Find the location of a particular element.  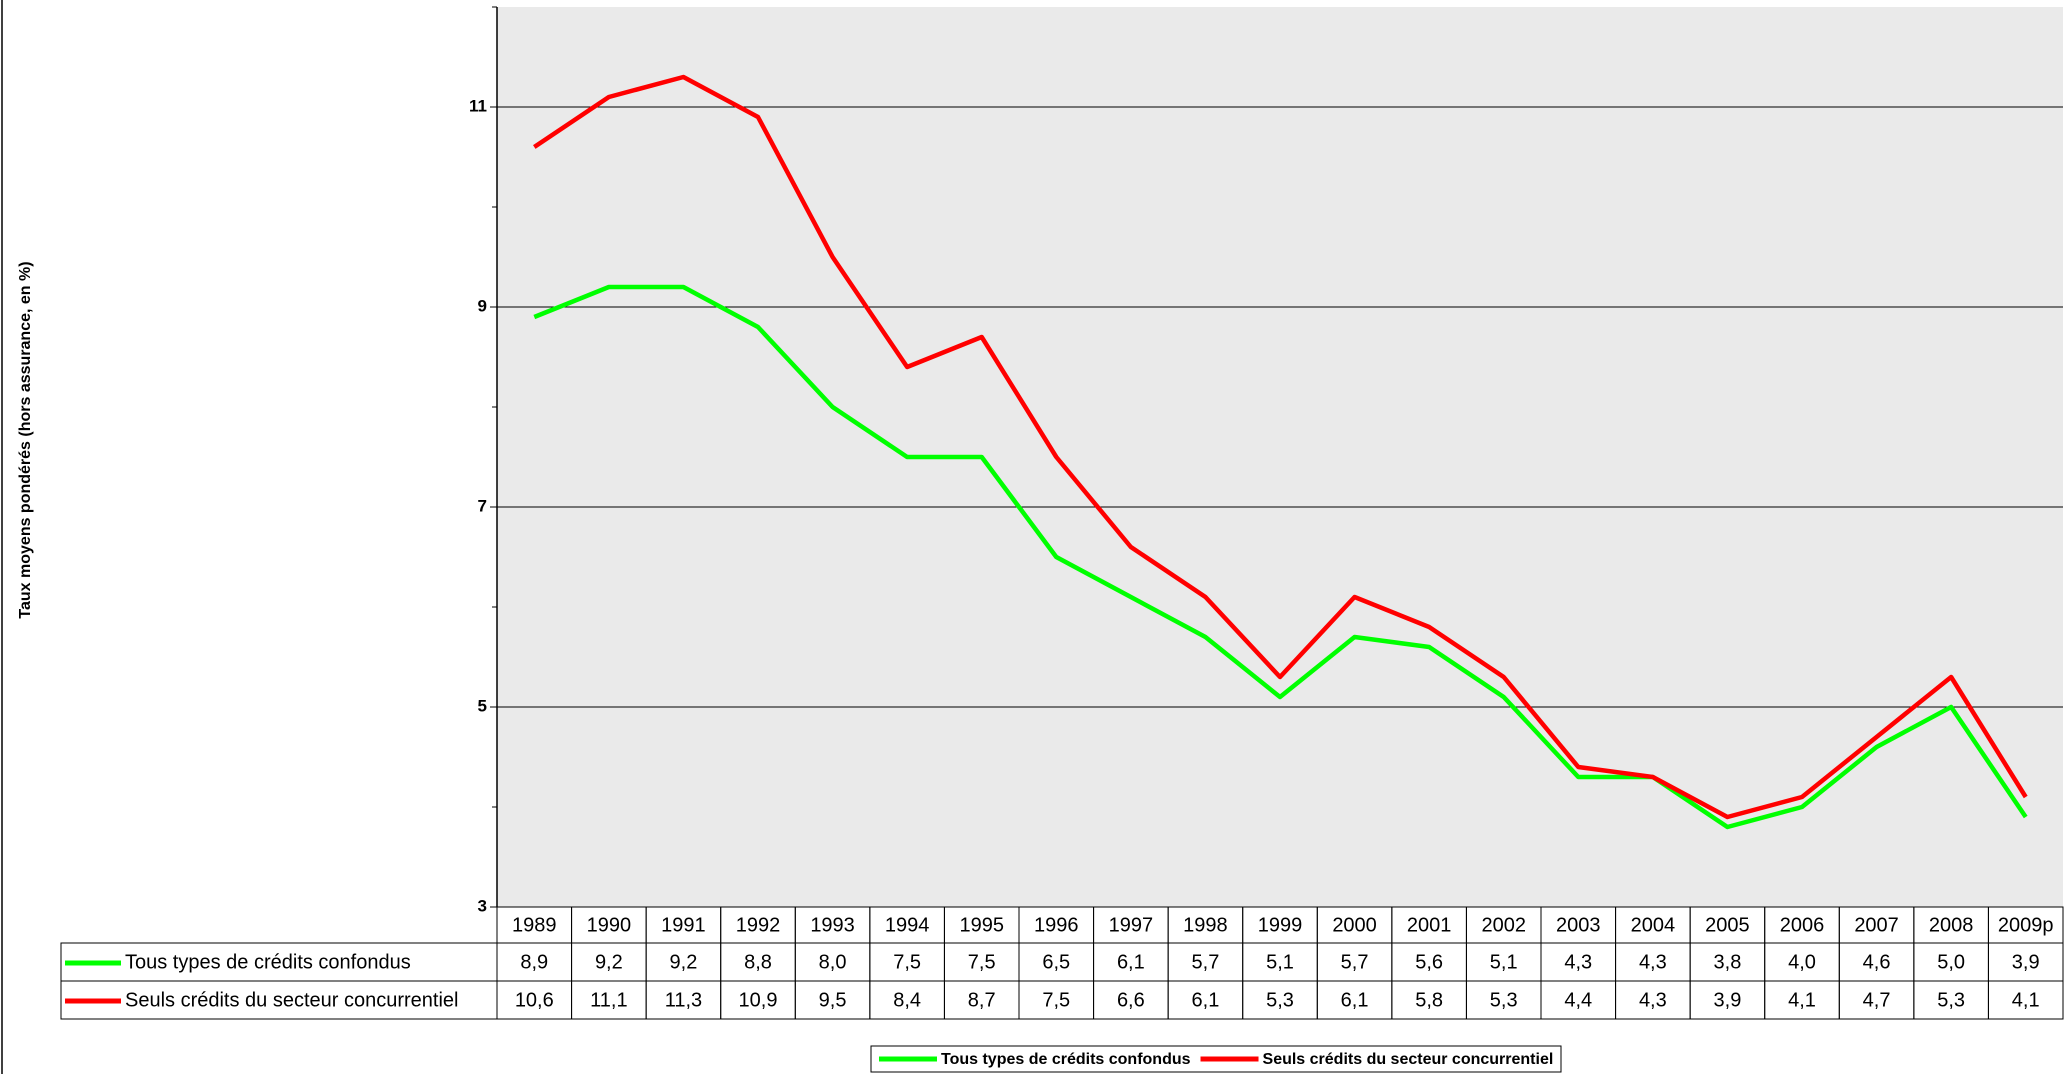

data-label: 4,7 is located at coordinates (1877, 1000).